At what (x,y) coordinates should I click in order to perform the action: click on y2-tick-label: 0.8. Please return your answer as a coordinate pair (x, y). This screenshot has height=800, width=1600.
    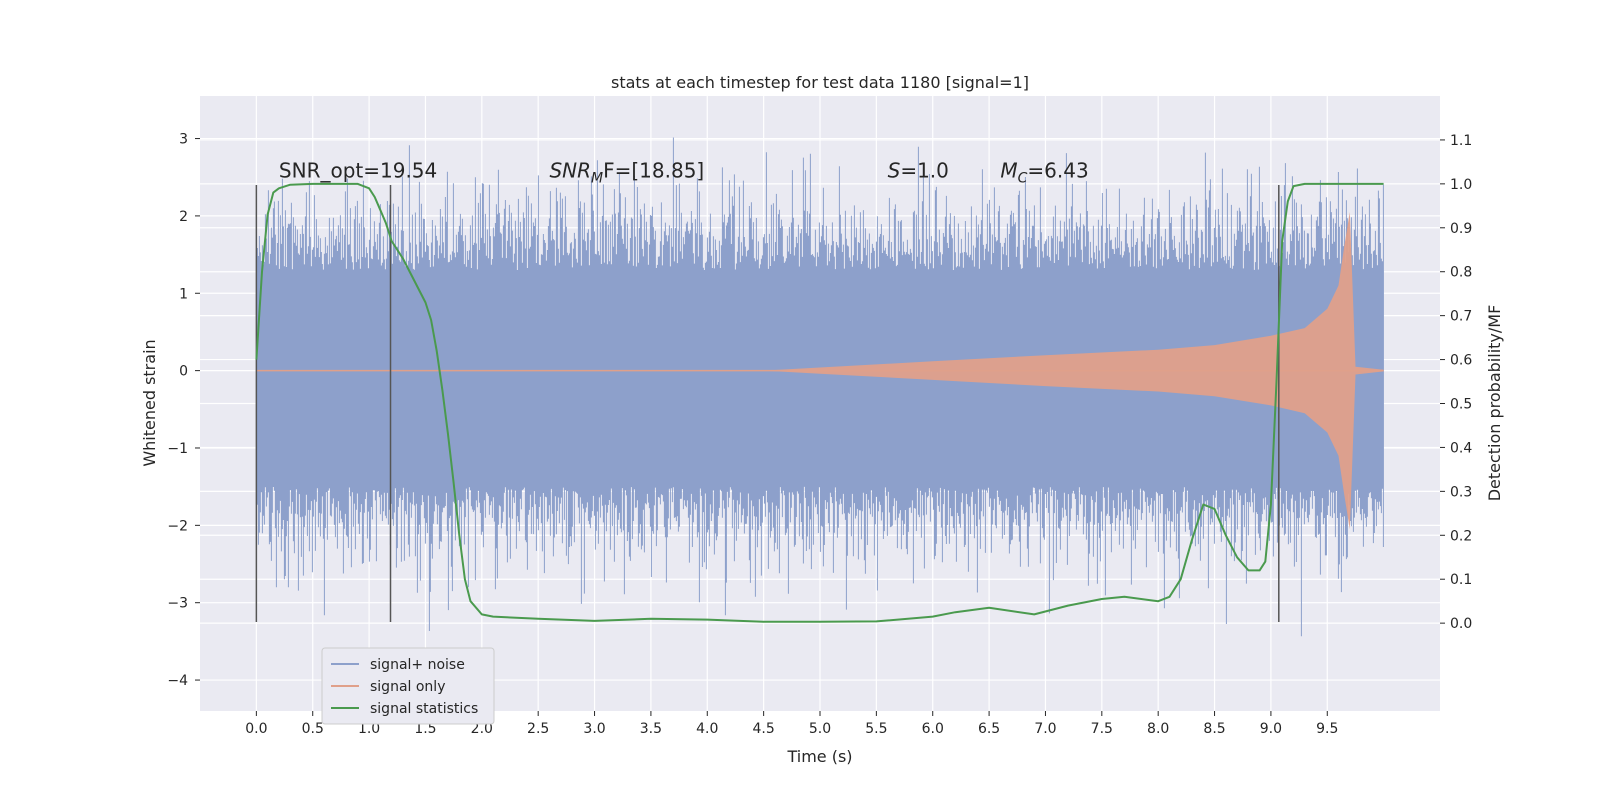
    Looking at the image, I should click on (1461, 273).